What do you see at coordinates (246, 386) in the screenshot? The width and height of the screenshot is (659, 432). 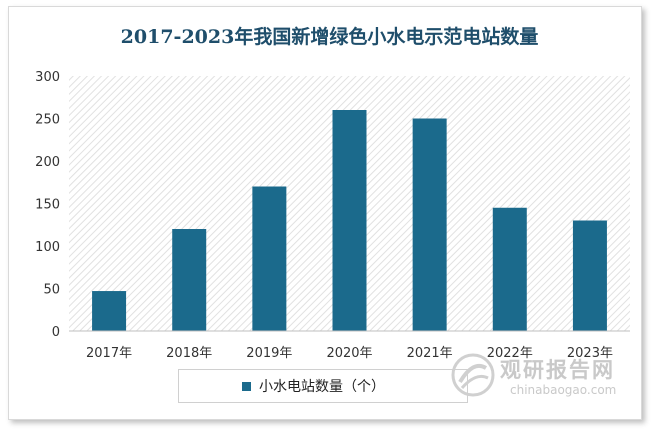 I see `legend-swatch` at bounding box center [246, 386].